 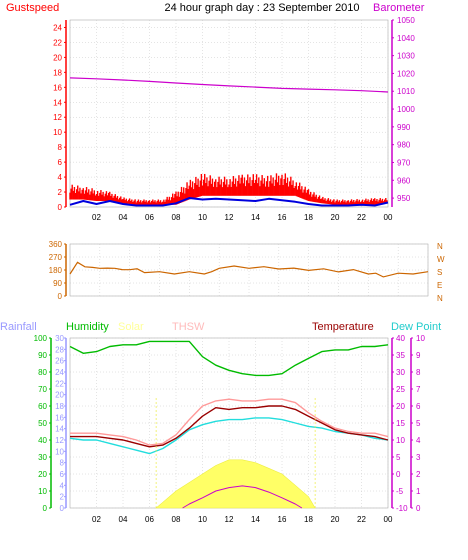 What do you see at coordinates (59, 417) in the screenshot?
I see `rainfall-tick-label: 16` at bounding box center [59, 417].